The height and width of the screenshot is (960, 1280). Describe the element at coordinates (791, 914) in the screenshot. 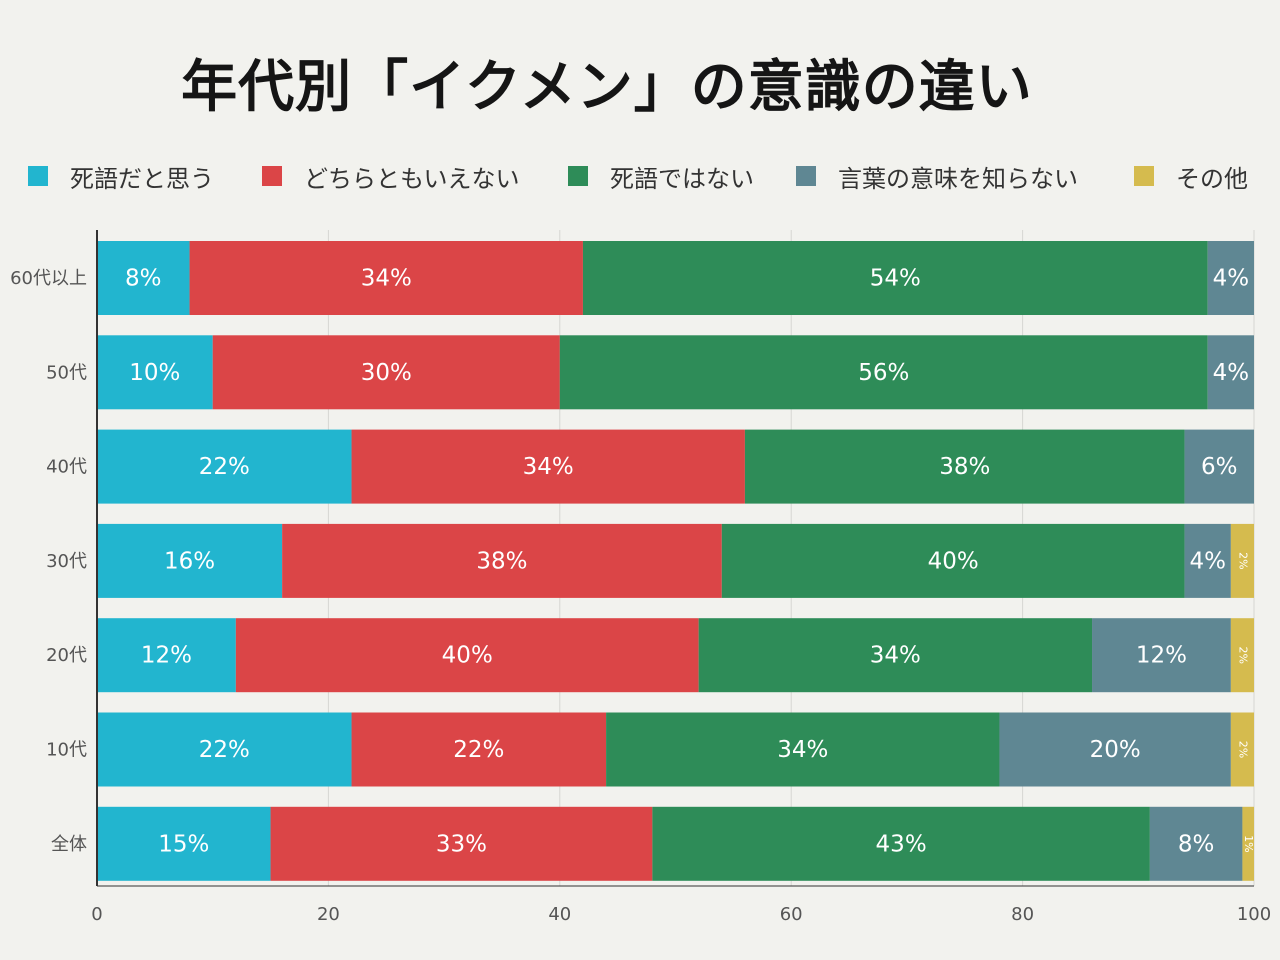

I see `x-tick-label-60: 60` at that location.